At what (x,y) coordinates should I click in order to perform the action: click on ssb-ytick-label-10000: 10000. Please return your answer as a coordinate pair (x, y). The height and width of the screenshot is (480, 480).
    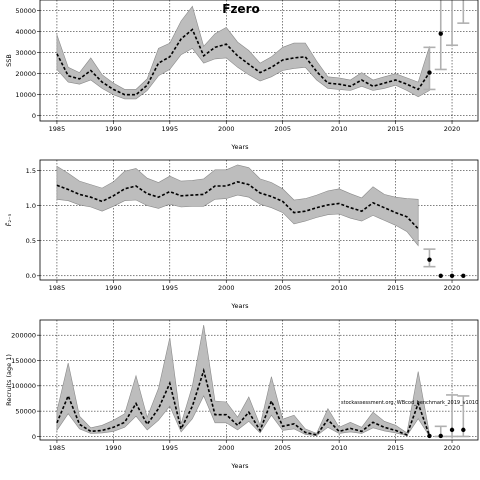
    Looking at the image, I should click on (25, 95).